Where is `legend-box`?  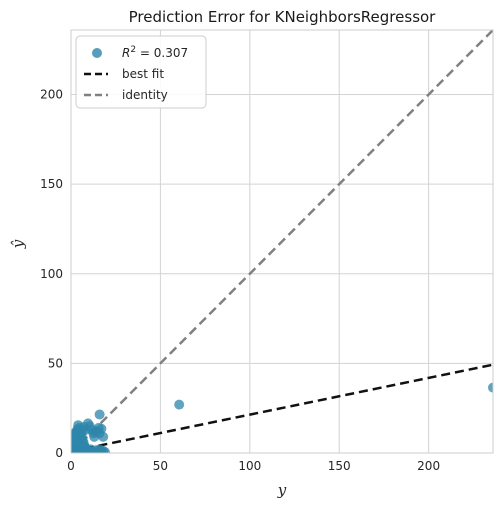 legend-box is located at coordinates (141, 72).